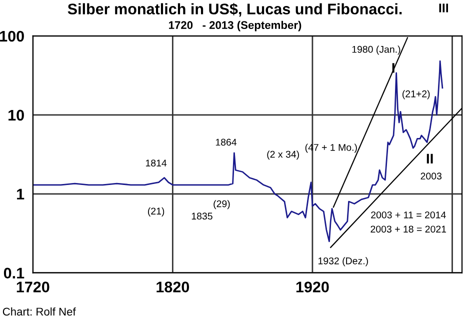  Describe the element at coordinates (235, 26) in the screenshot. I see `chart-subtitle: 1720 - 2013 (September)` at that location.